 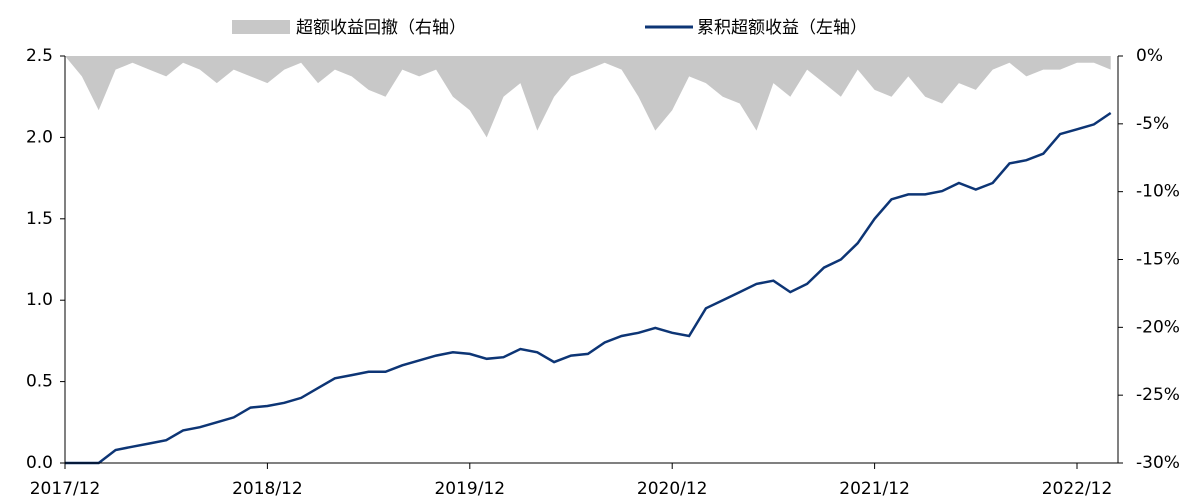 I want to click on y2-tick-label: -20%, so click(x=1158, y=327).